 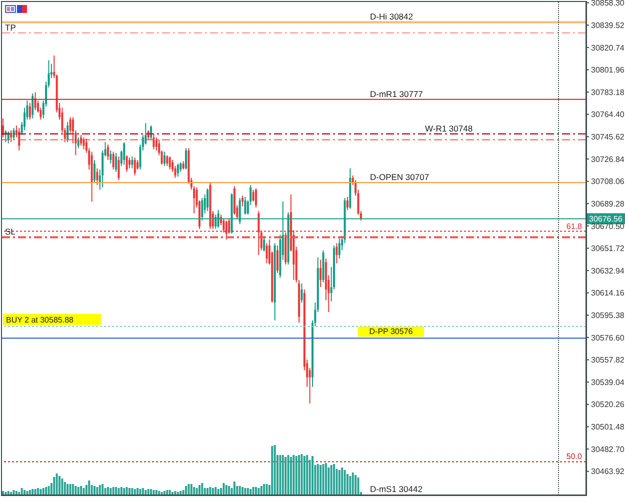 I want to click on ref-line-label: TP, so click(x=10, y=27).